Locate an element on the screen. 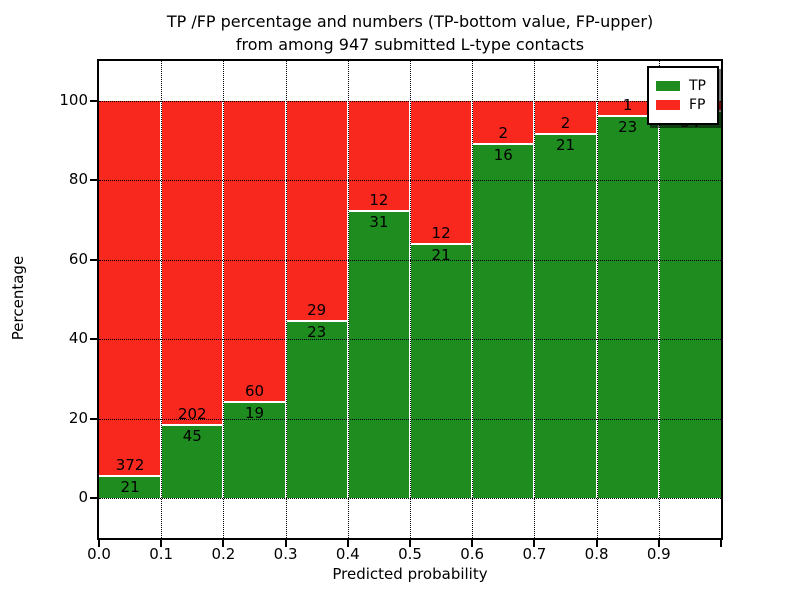 This screenshot has width=800, height=600. chart-title-line2: from among 947 submitted L-type contacts is located at coordinates (410, 44).